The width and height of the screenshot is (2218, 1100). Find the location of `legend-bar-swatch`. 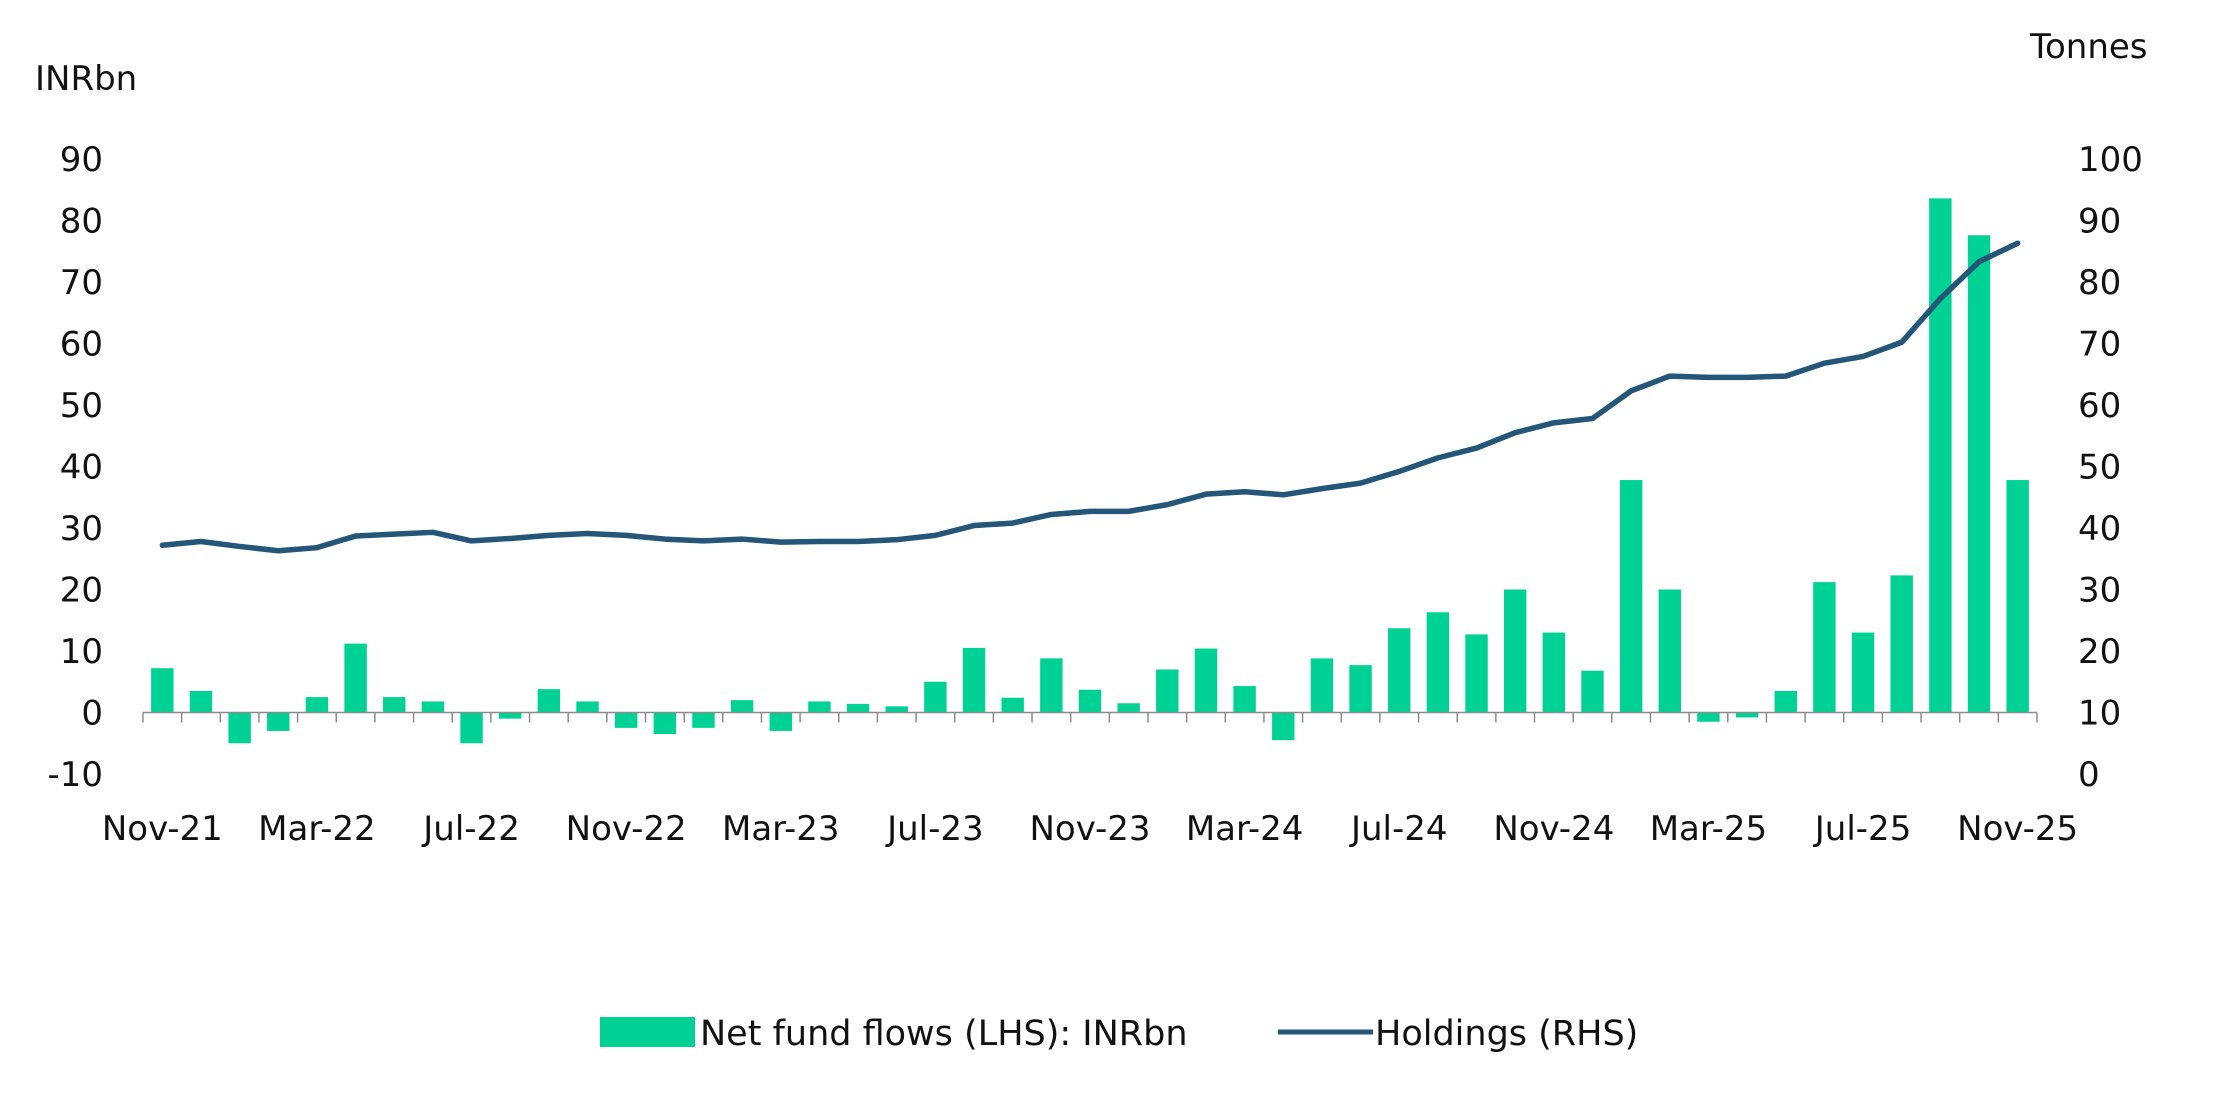

legend-bar-swatch is located at coordinates (647, 1032).